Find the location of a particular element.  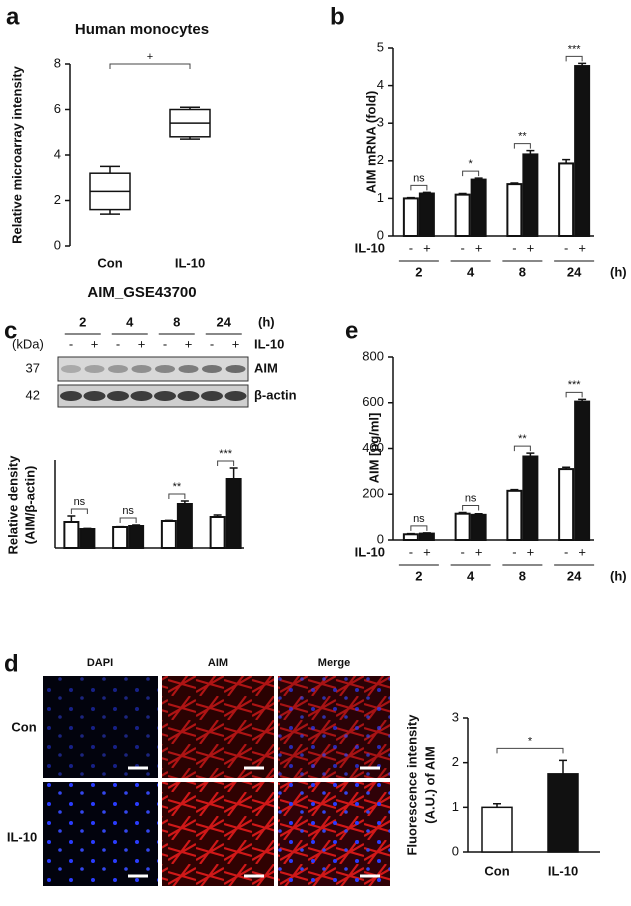

y-axis-label: Relative density is located at coordinates (12, 505).